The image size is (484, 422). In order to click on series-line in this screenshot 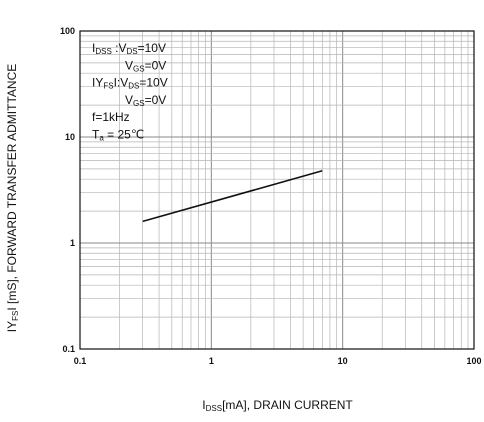, I will do `click(232, 196)`.